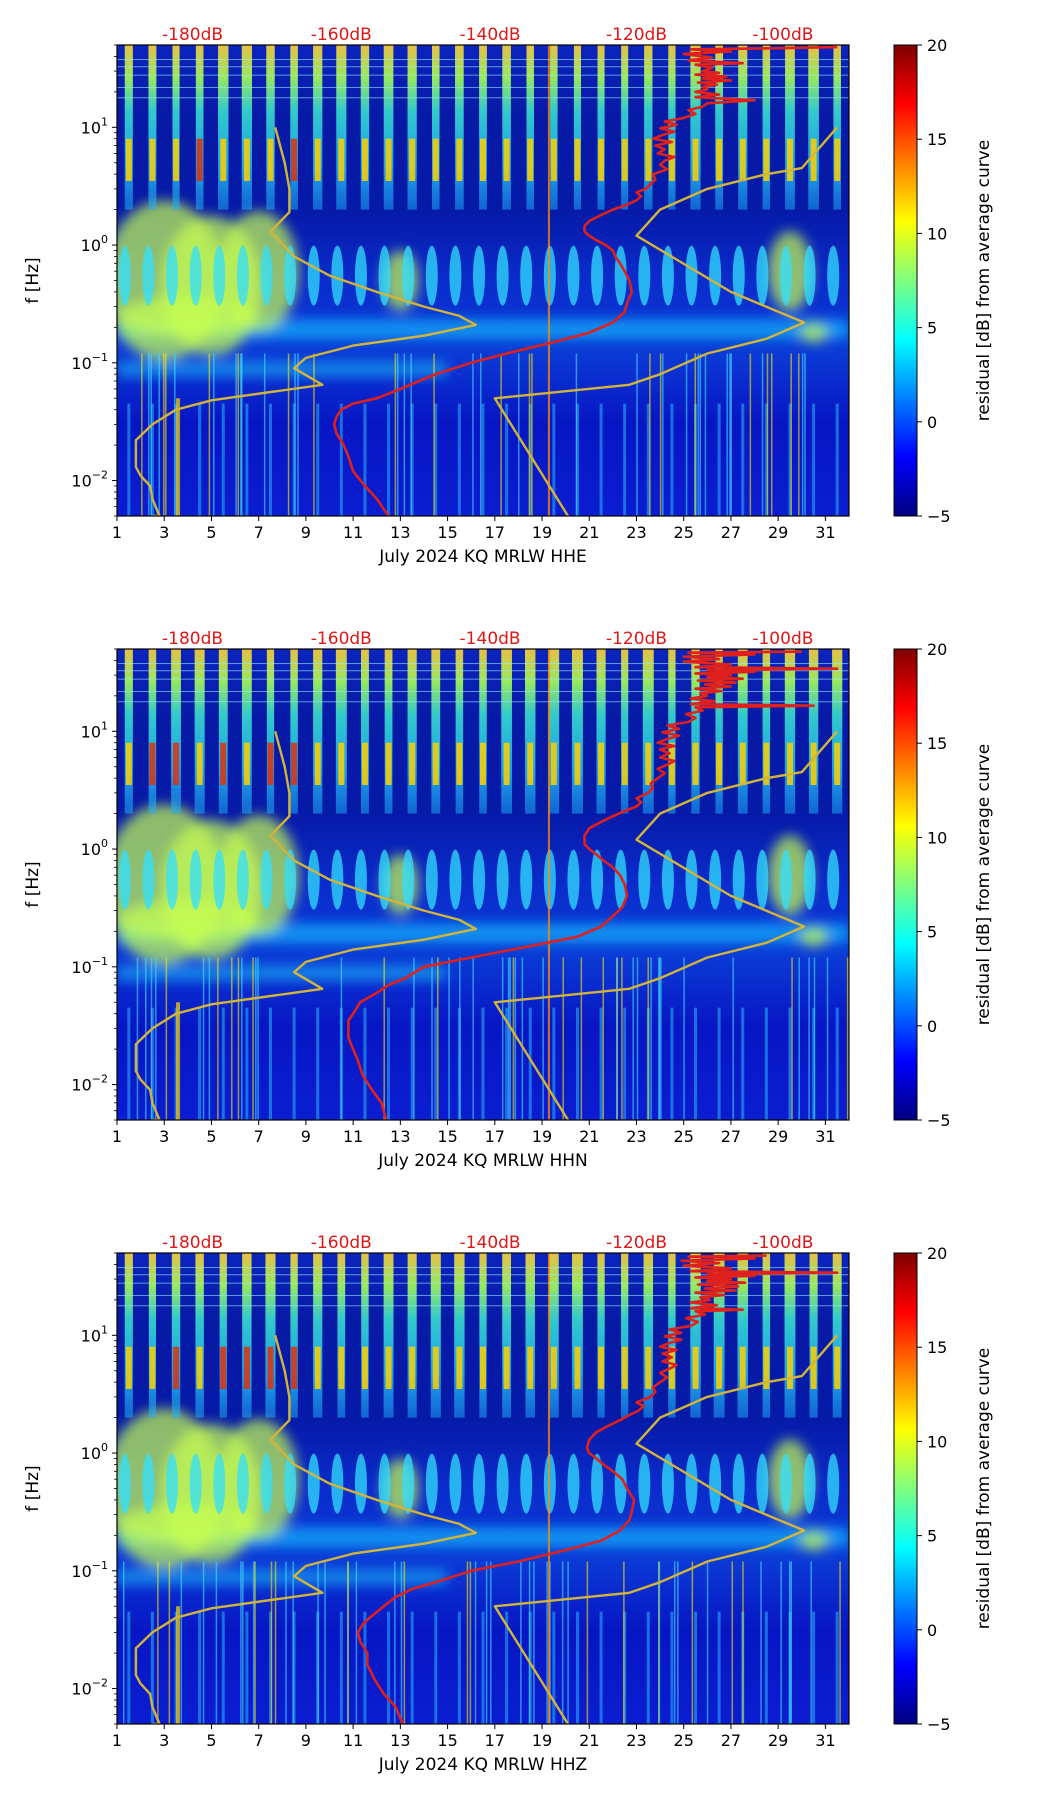  What do you see at coordinates (905, 280) in the screenshot?
I see `colorbar` at bounding box center [905, 280].